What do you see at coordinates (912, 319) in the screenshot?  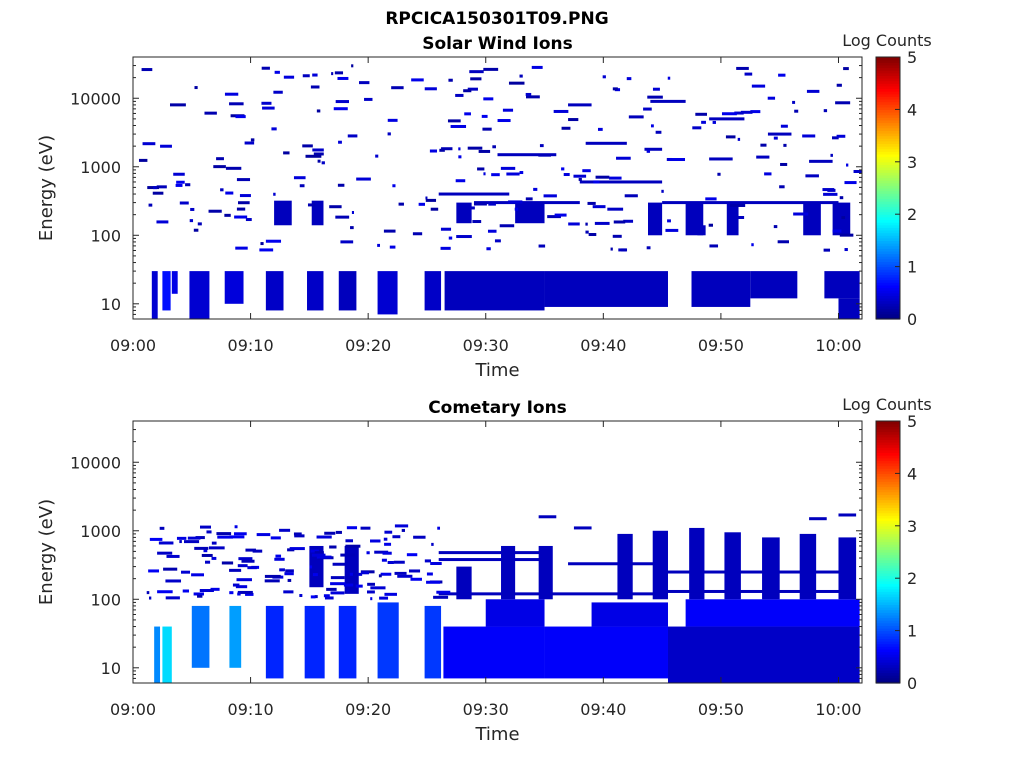 I see `colorbar-tick-label: 0` at bounding box center [912, 319].